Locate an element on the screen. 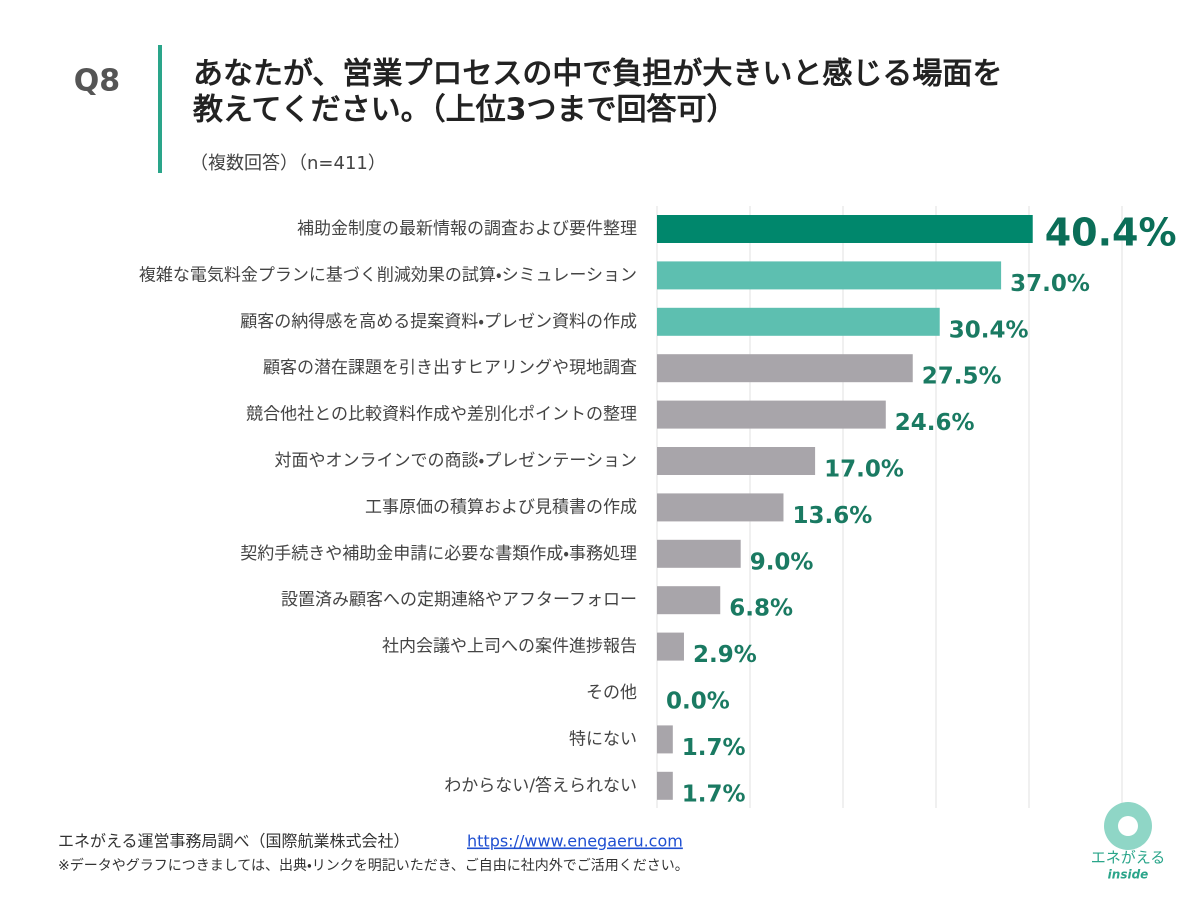  category-label: 工事原価の積算および見積書の作成 is located at coordinates (501, 507).